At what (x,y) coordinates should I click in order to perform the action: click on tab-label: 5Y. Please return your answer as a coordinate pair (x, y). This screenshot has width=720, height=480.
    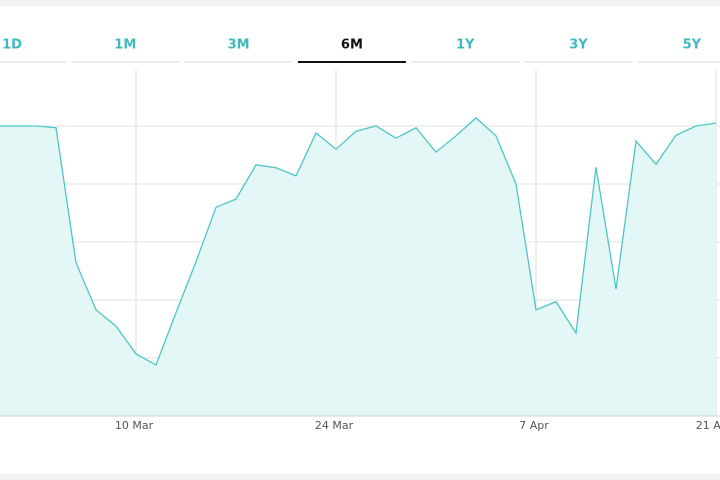
    Looking at the image, I should click on (692, 45).